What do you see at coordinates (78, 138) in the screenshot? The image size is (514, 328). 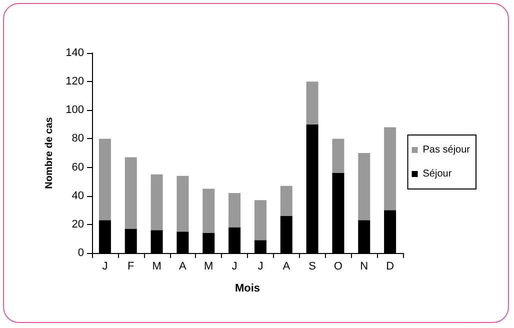 I see `y-tick-label: 80` at bounding box center [78, 138].